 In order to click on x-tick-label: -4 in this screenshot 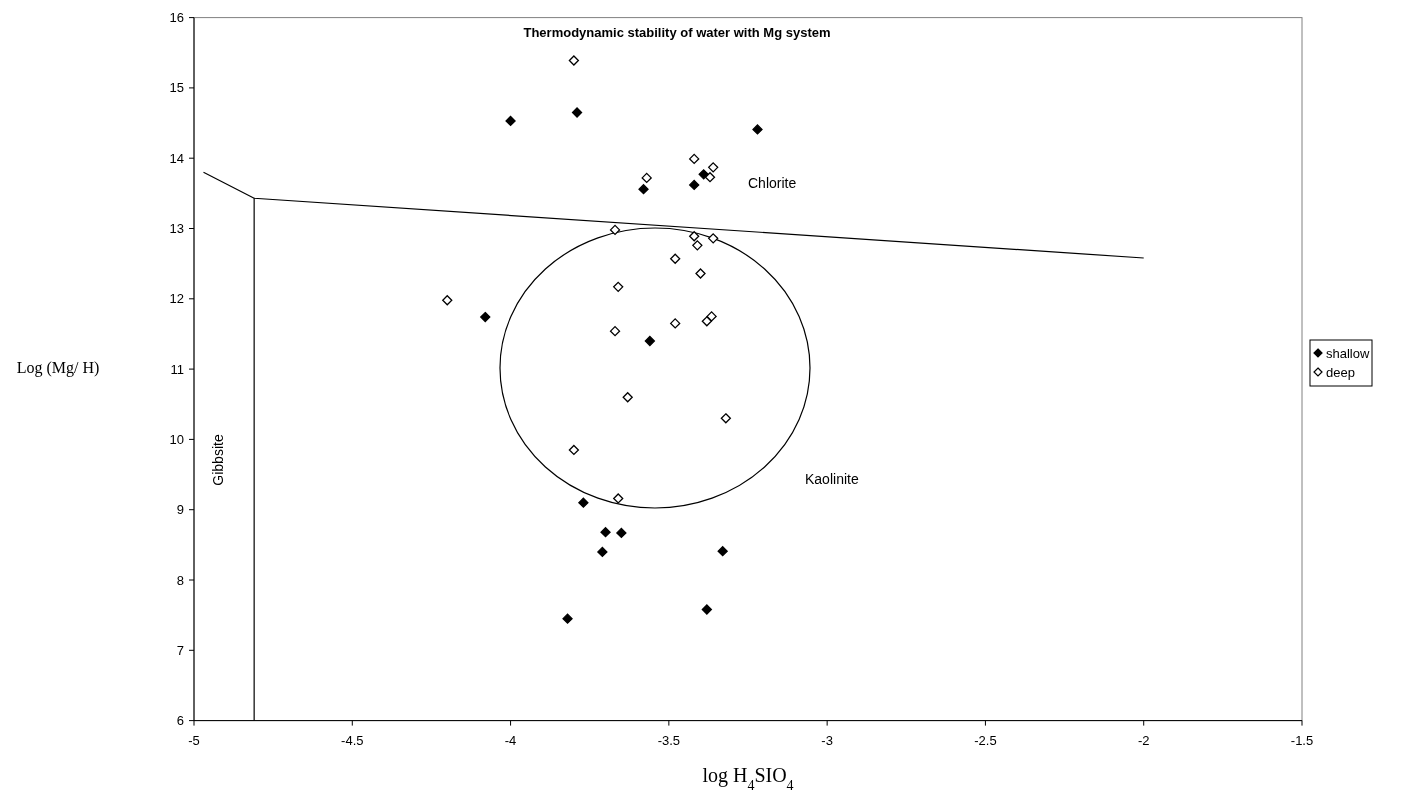, I will do `click(510, 740)`.